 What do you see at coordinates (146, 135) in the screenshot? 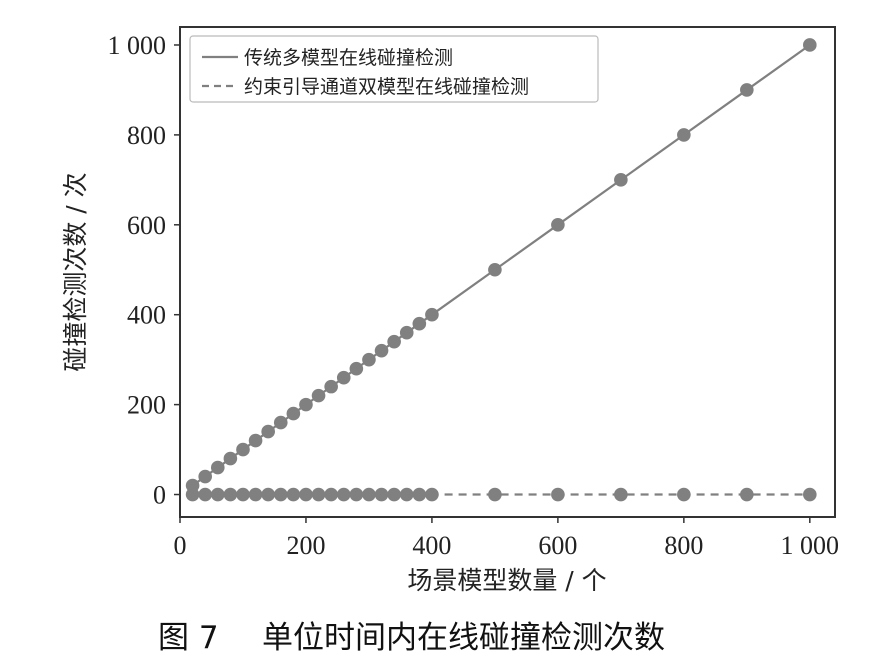
I see `y-tick-label: 800` at bounding box center [146, 135].